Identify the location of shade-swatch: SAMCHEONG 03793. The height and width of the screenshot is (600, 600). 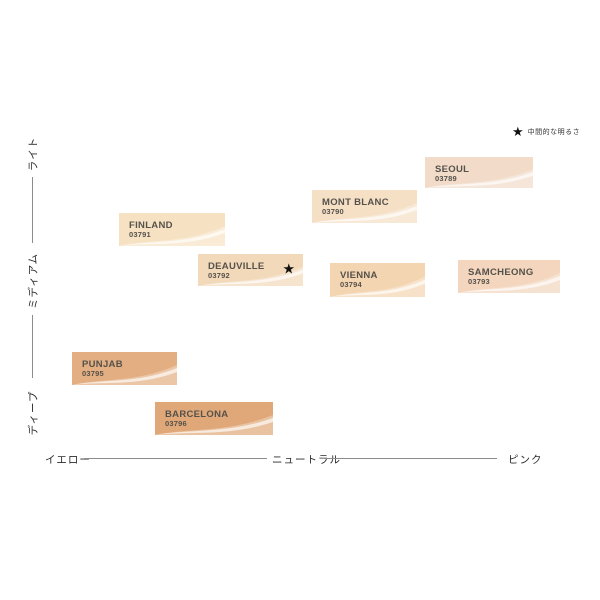
(509, 276).